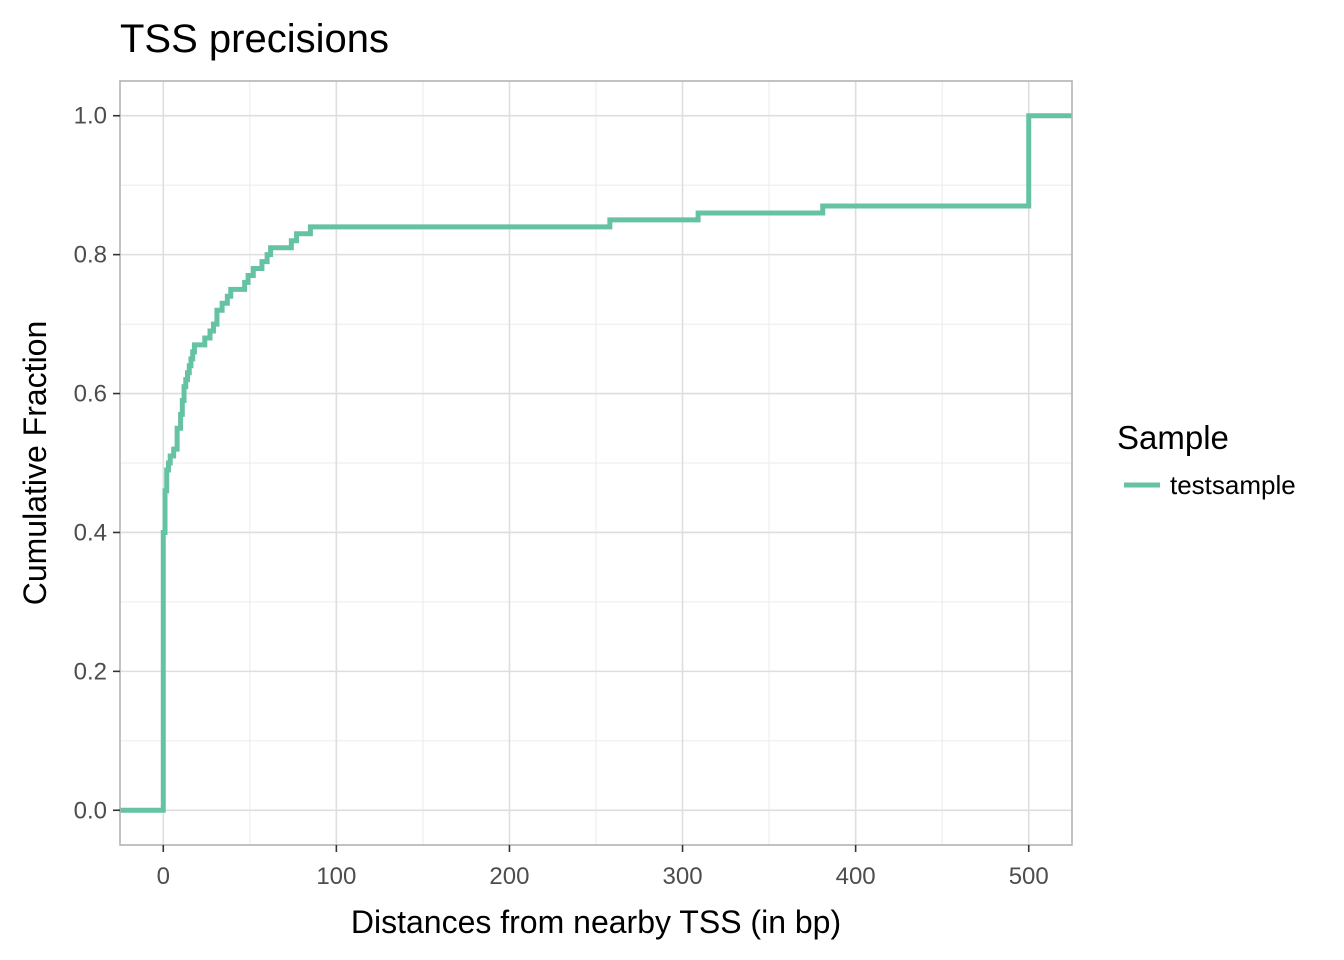 The image size is (1344, 960). What do you see at coordinates (163, 876) in the screenshot?
I see `x-tick-label: 0` at bounding box center [163, 876].